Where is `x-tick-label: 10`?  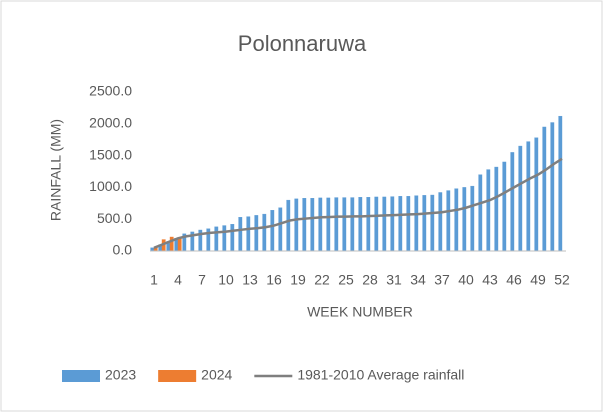
x-tick-label: 10 is located at coordinates (226, 280).